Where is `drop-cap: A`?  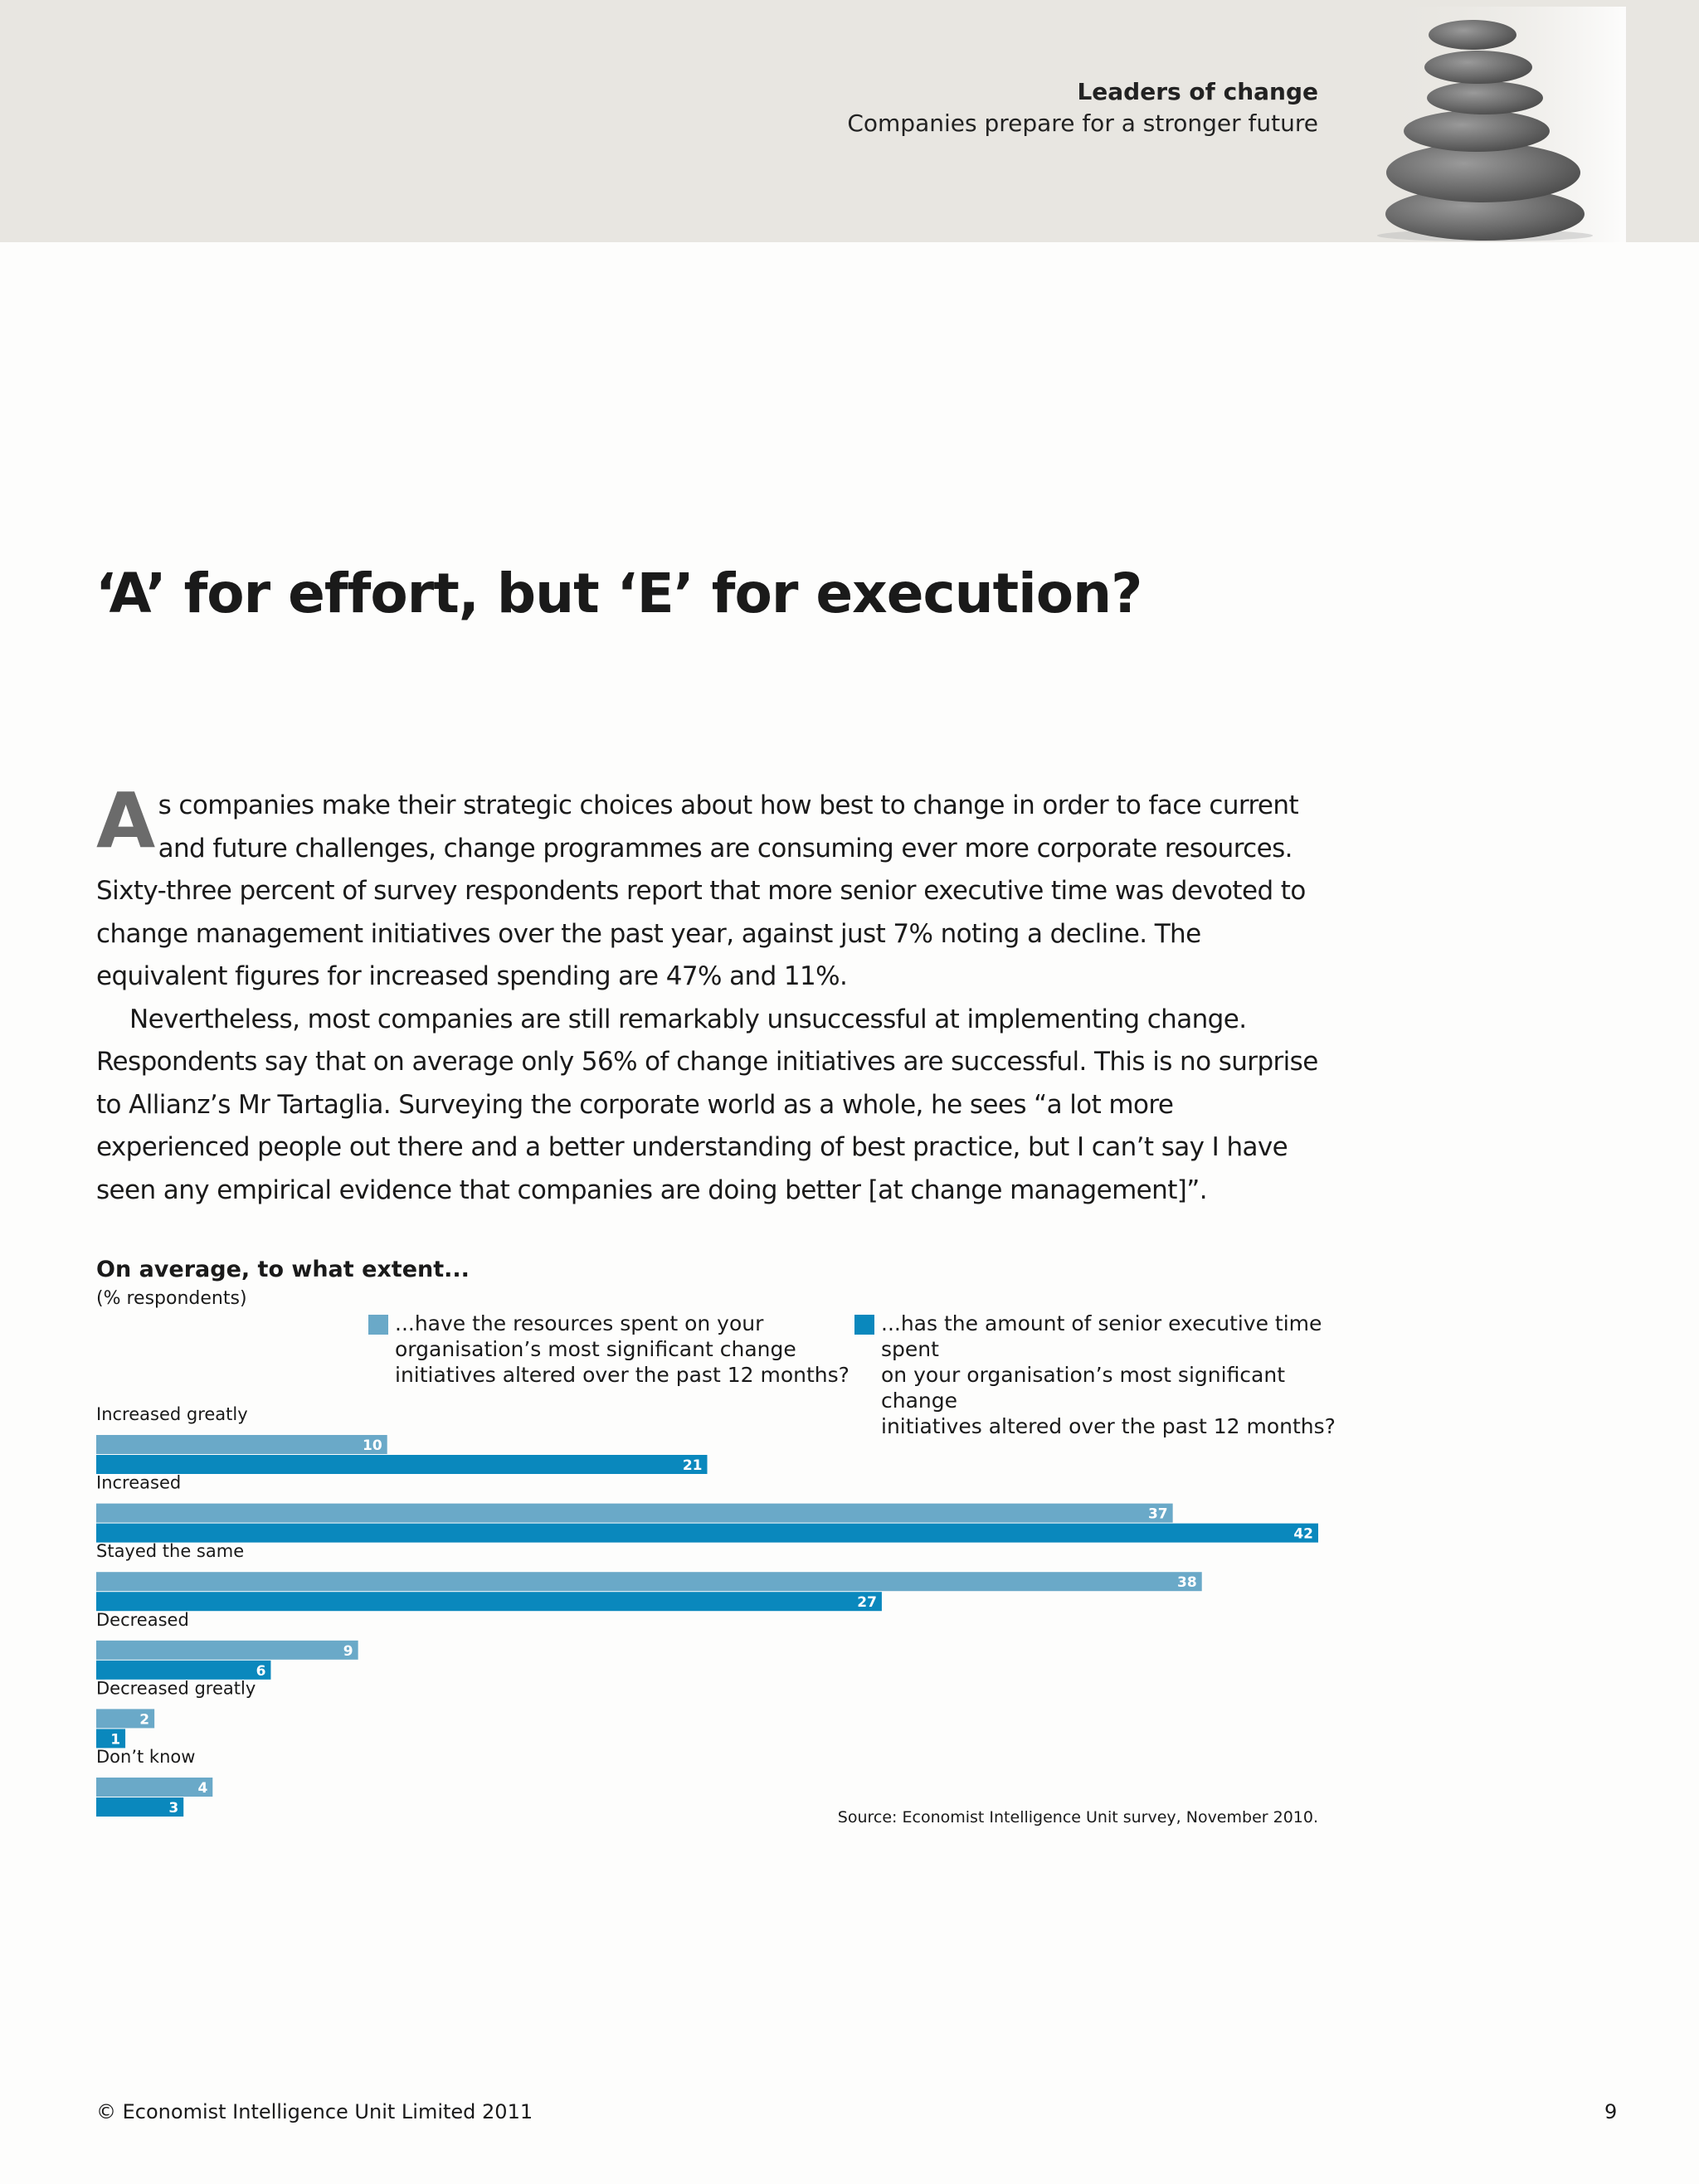 drop-cap: A is located at coordinates (125, 820).